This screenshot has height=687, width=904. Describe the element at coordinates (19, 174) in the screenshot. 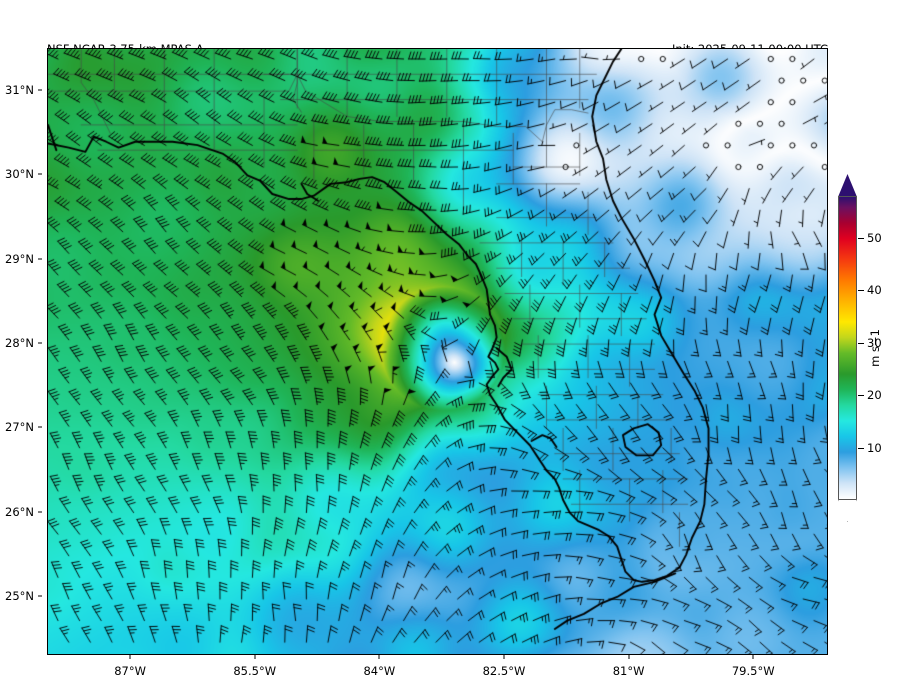

I see `lat-tick-label: 30°N` at that location.